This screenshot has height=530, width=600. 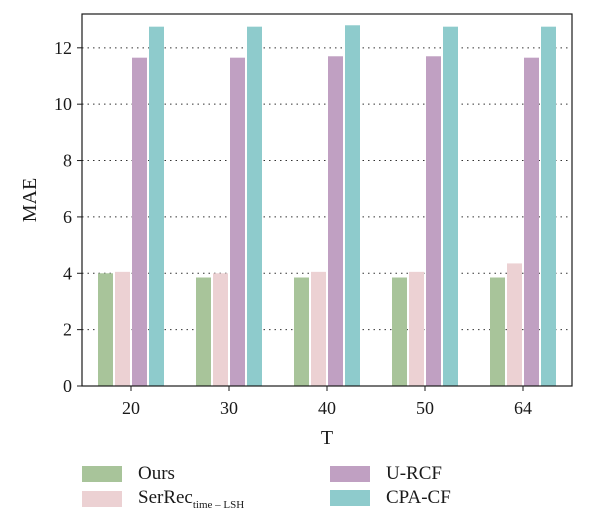 What do you see at coordinates (425, 408) in the screenshot?
I see `x-tick-label: 50` at bounding box center [425, 408].